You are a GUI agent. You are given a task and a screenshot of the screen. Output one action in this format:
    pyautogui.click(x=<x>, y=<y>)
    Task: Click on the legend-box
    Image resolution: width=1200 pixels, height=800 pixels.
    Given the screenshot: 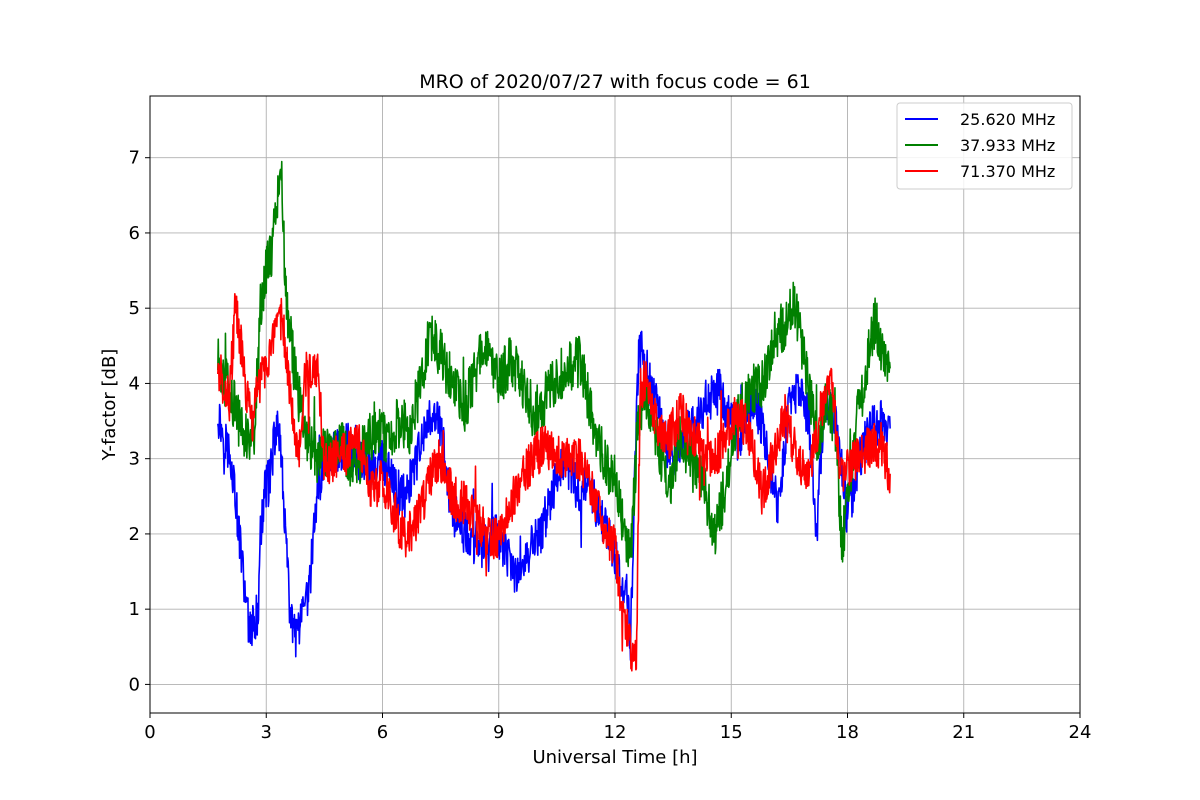 What is the action you would take?
    pyautogui.click(x=984, y=146)
    